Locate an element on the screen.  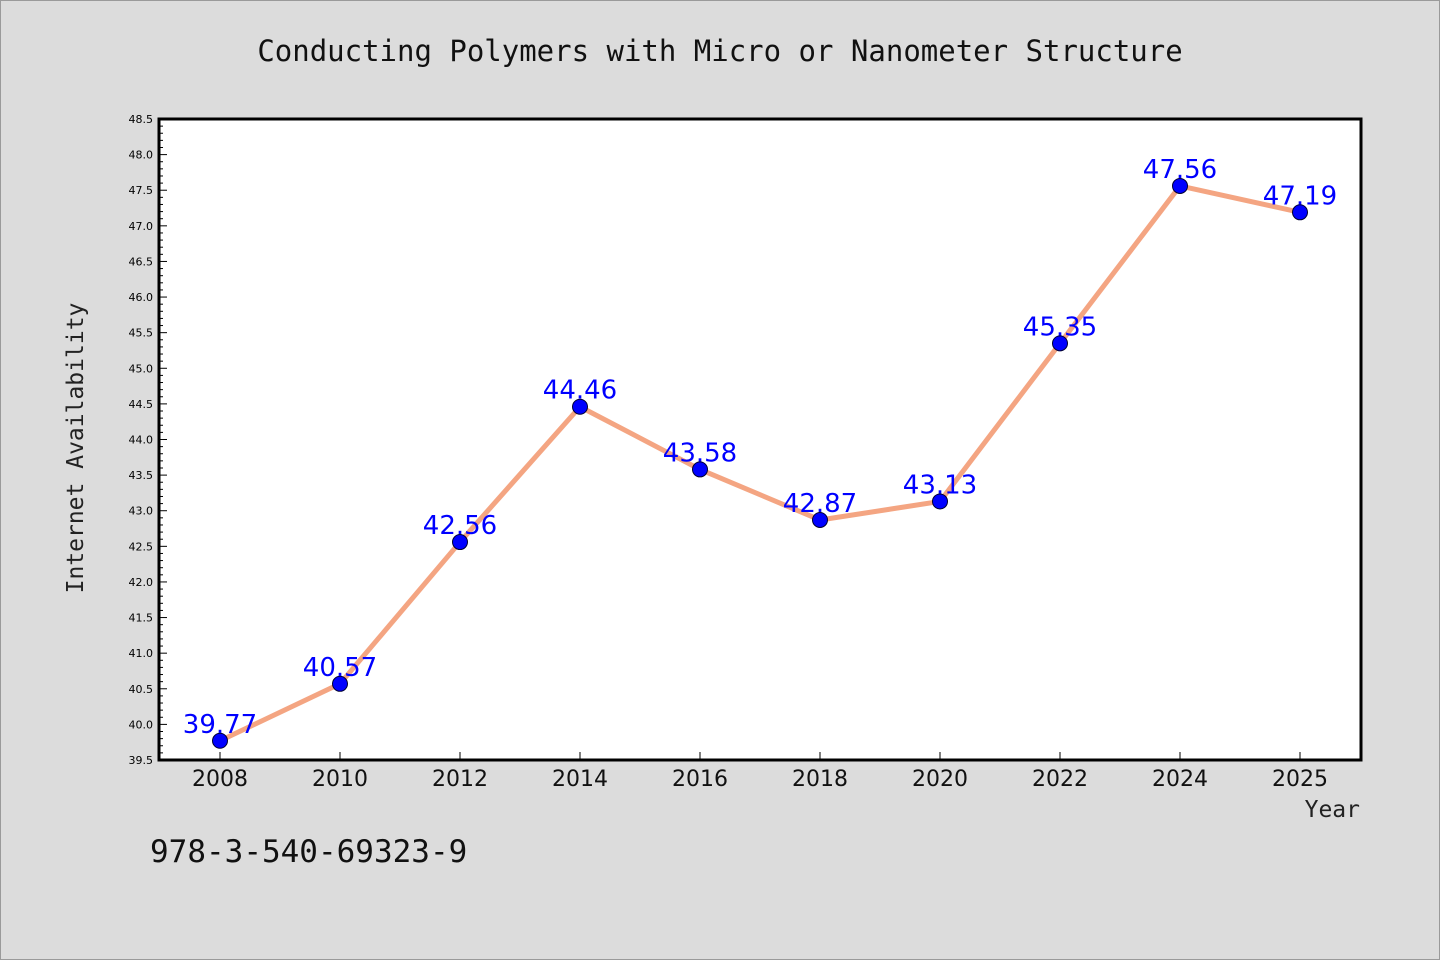
x-tick-label: 2016 is located at coordinates (700, 779).